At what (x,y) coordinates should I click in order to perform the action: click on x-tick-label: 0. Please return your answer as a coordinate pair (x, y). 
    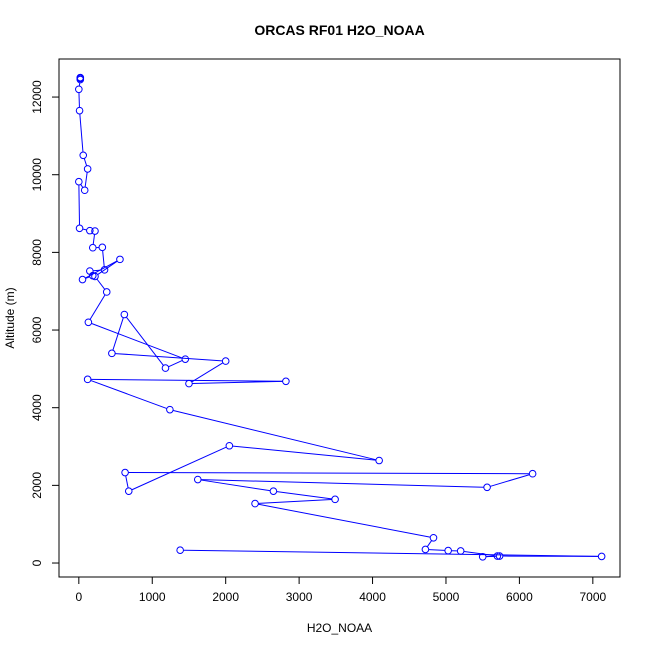
    Looking at the image, I should click on (78, 597).